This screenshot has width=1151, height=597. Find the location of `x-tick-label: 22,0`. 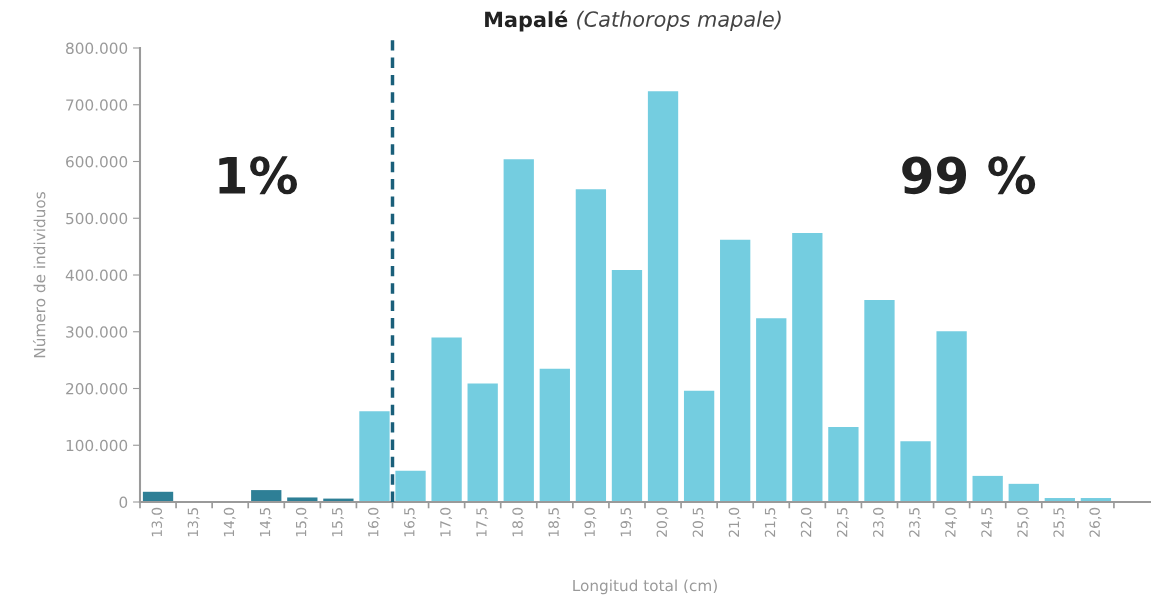

x-tick-label: 22,0 is located at coordinates (806, 522).